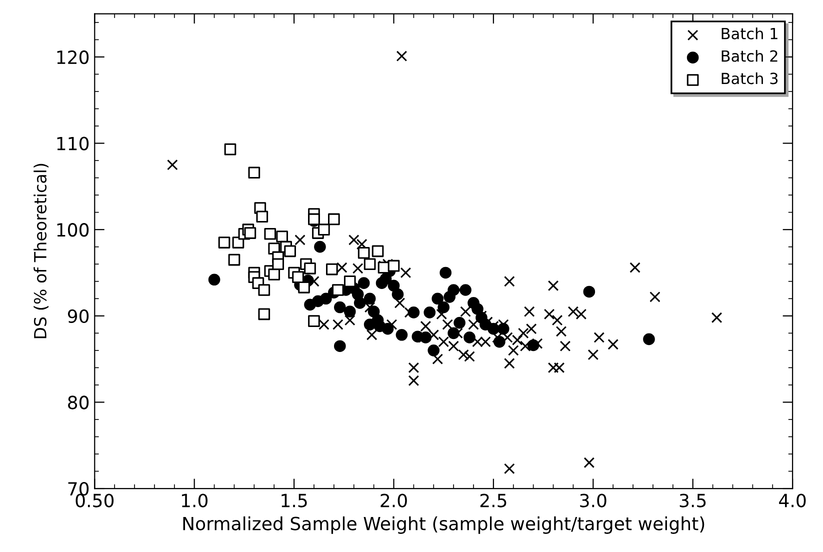 This screenshot has height=552, width=823. I want to click on legend-label: Batch 3, so click(750, 78).